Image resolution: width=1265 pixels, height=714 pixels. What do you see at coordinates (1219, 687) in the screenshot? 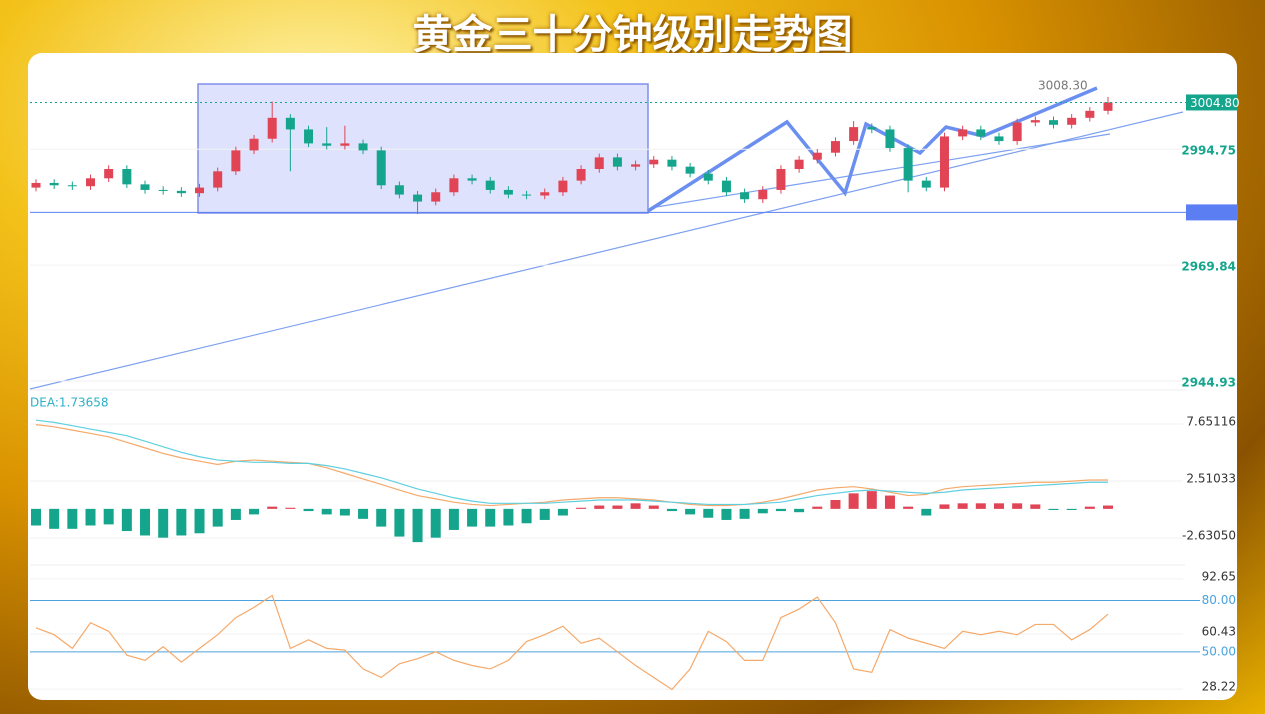
I see `y-tick-label: 28.22` at bounding box center [1219, 687].